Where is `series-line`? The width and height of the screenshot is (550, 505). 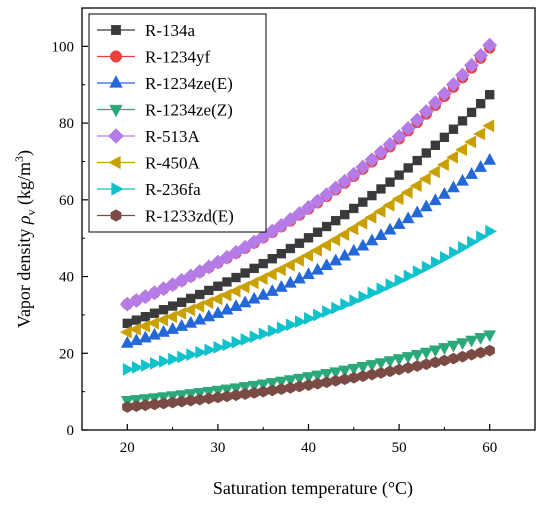 series-line is located at coordinates (308, 379).